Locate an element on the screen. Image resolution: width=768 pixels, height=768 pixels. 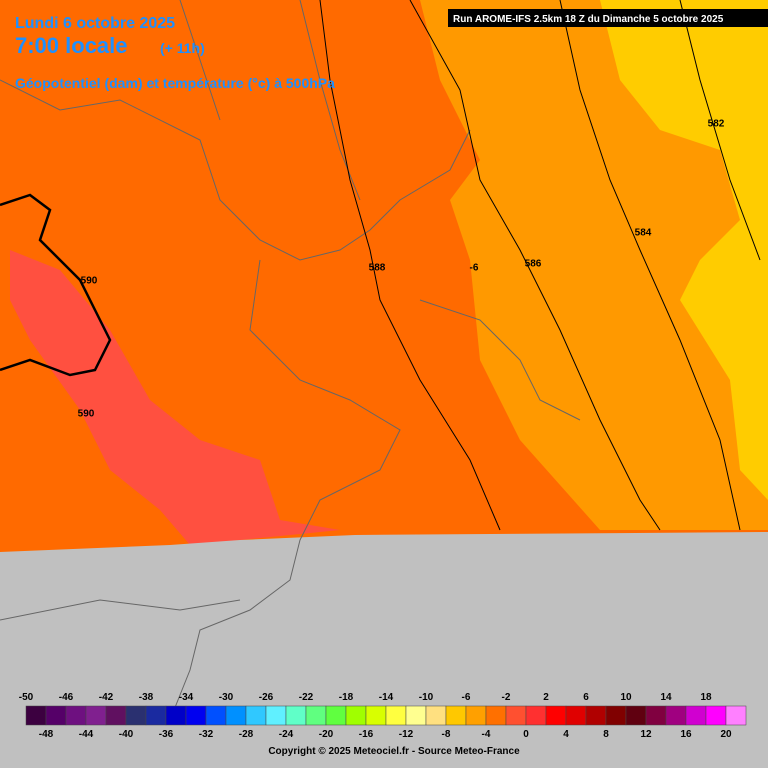
legend-label: -20 is located at coordinates (326, 734).